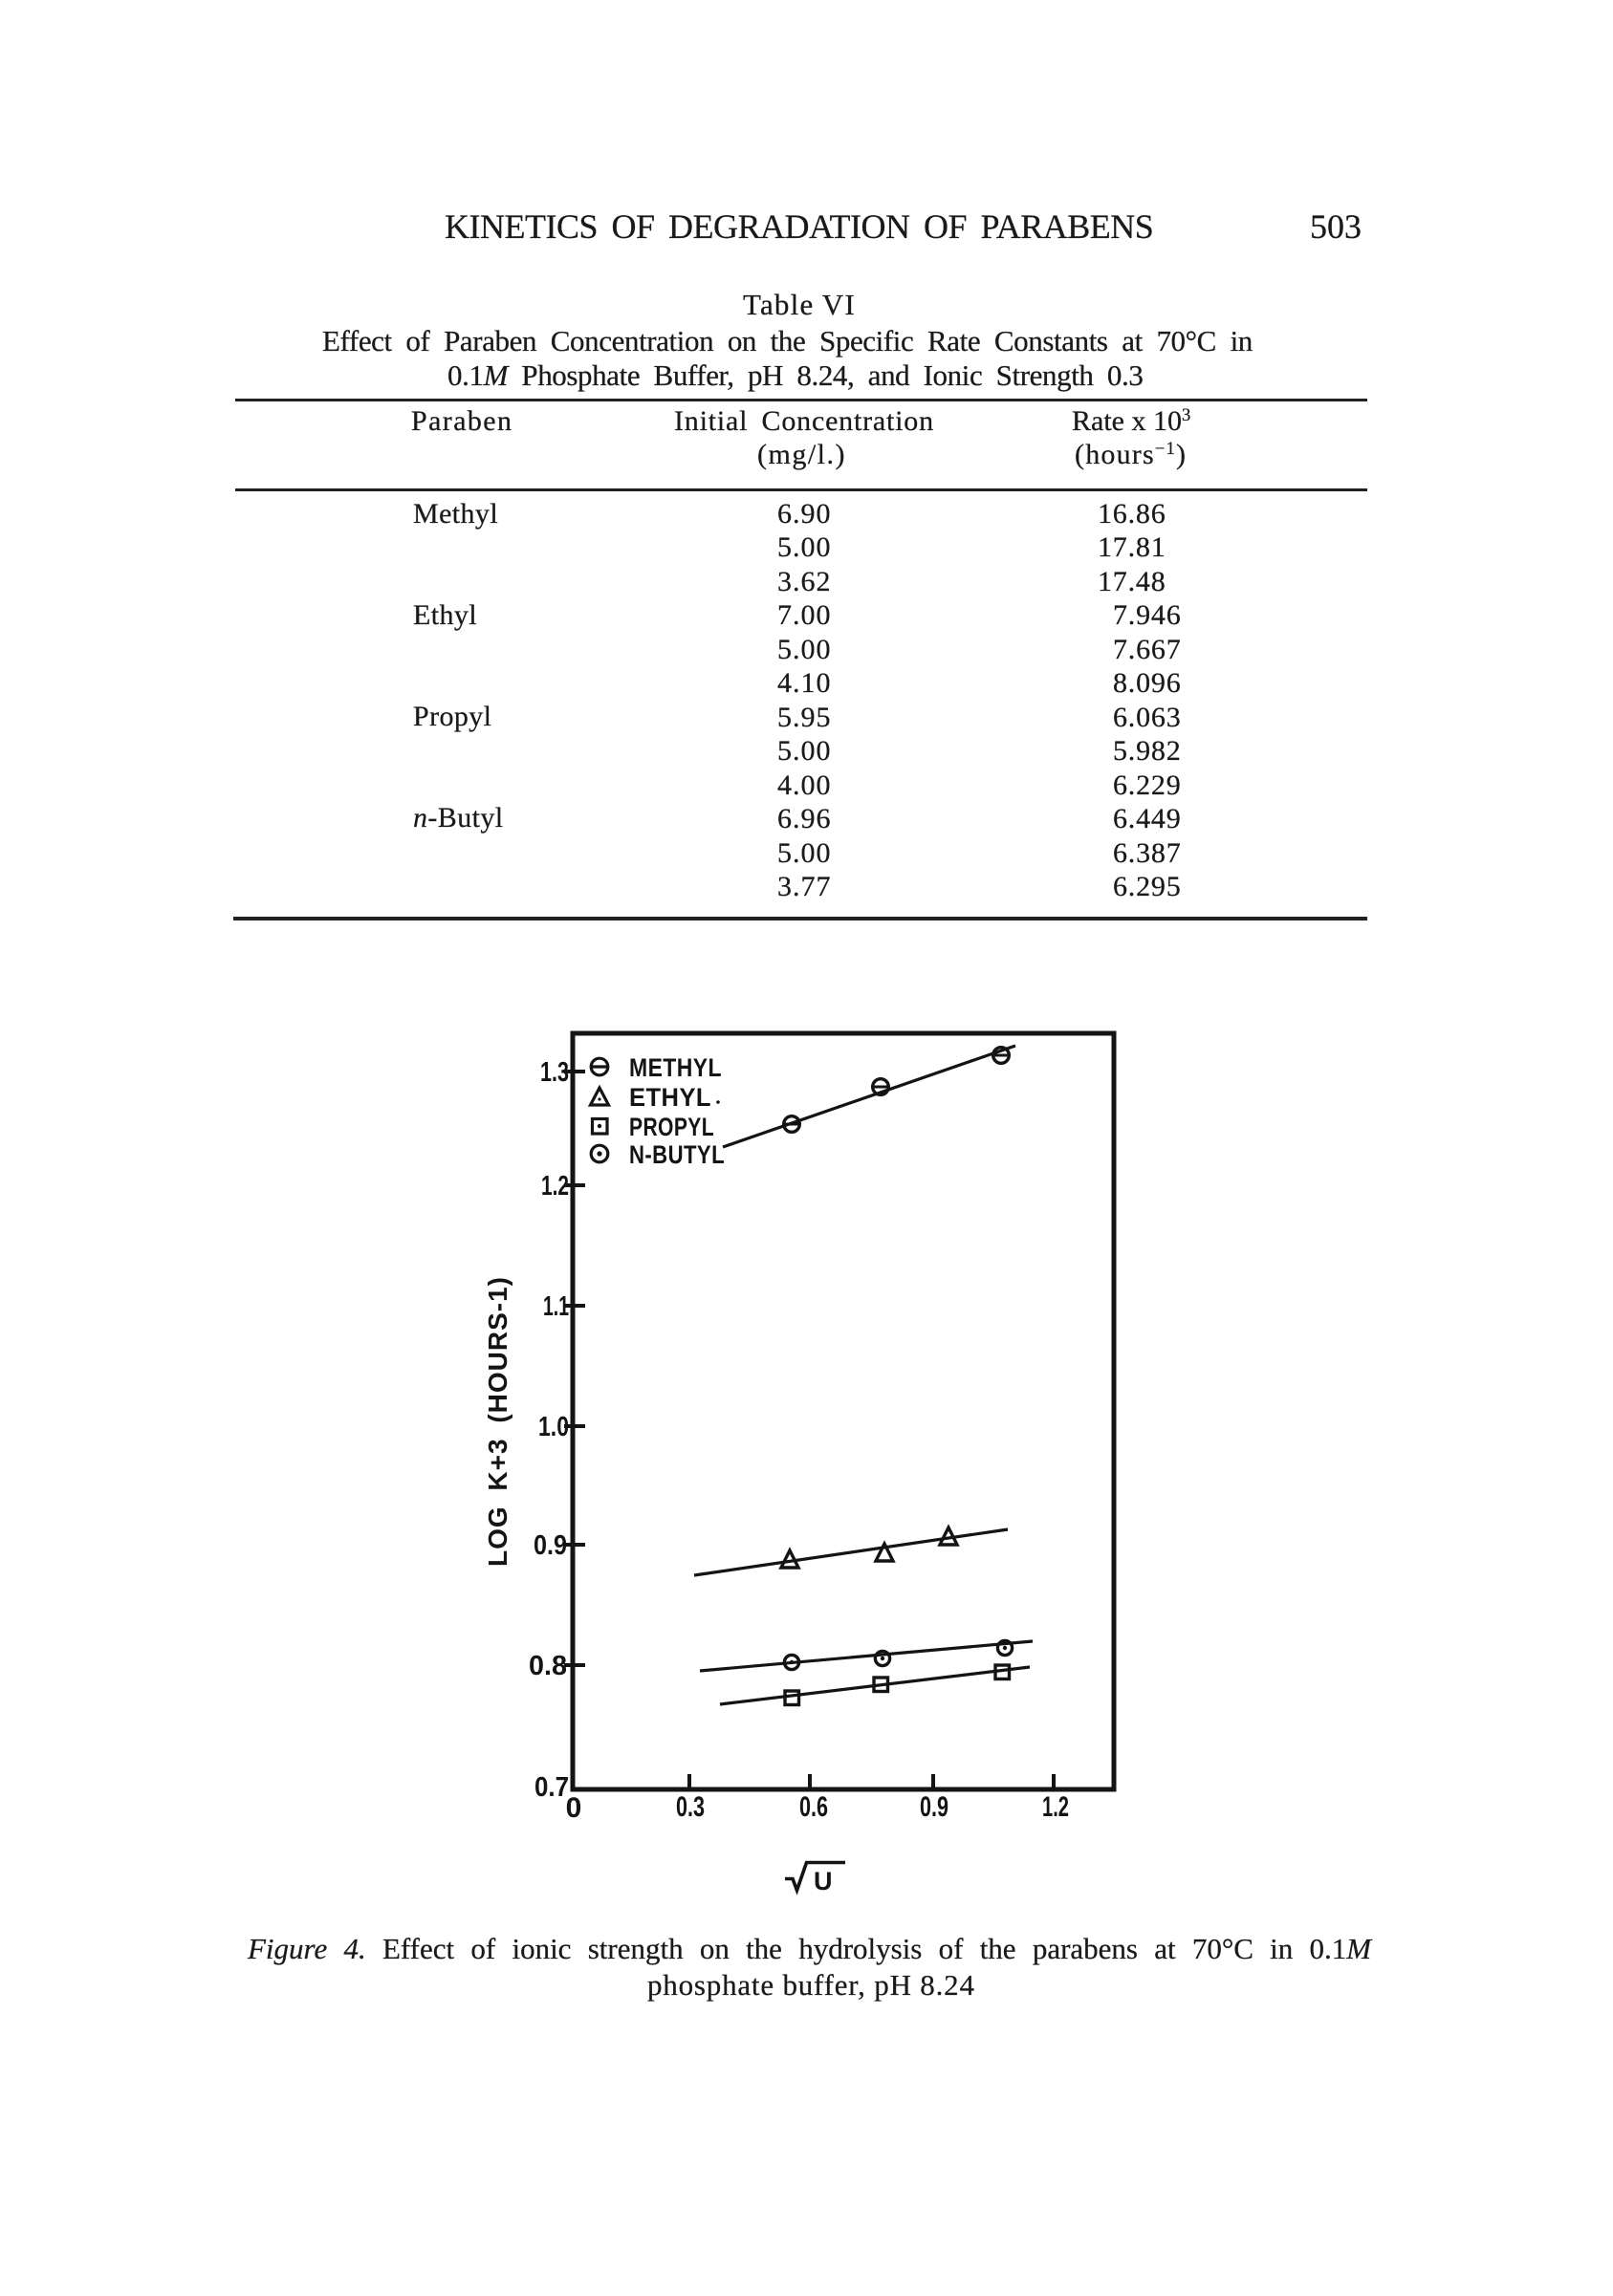 The height and width of the screenshot is (2296, 1613). I want to click on svg-text: N-BUTYL, so click(677, 1154).